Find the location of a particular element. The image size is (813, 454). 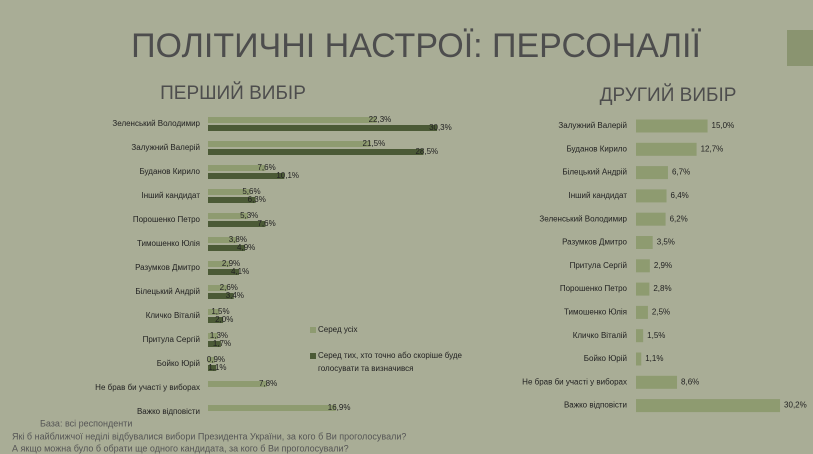

value-label: 15,0% is located at coordinates (723, 125).